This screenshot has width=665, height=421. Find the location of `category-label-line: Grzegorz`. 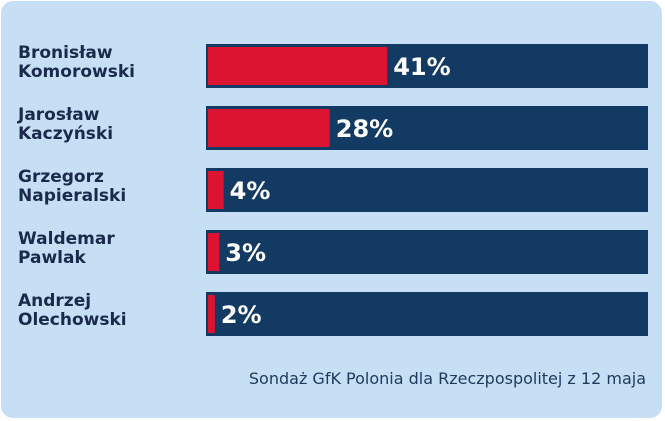

category-label-line: Grzegorz is located at coordinates (61, 177).